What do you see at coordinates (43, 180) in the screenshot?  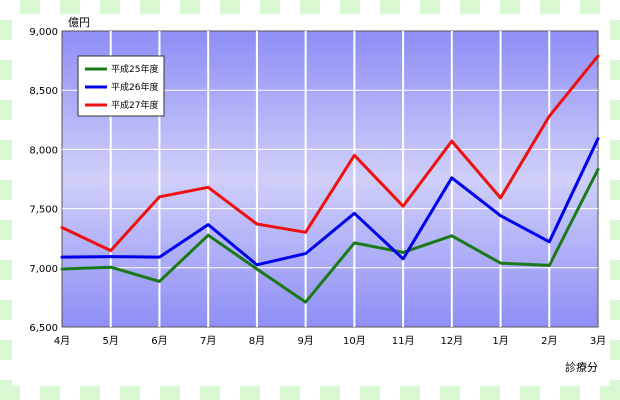 I see `y-axis-ticks: 6,500 7,000 7,500 8,000 8,500 9,000` at bounding box center [43, 180].